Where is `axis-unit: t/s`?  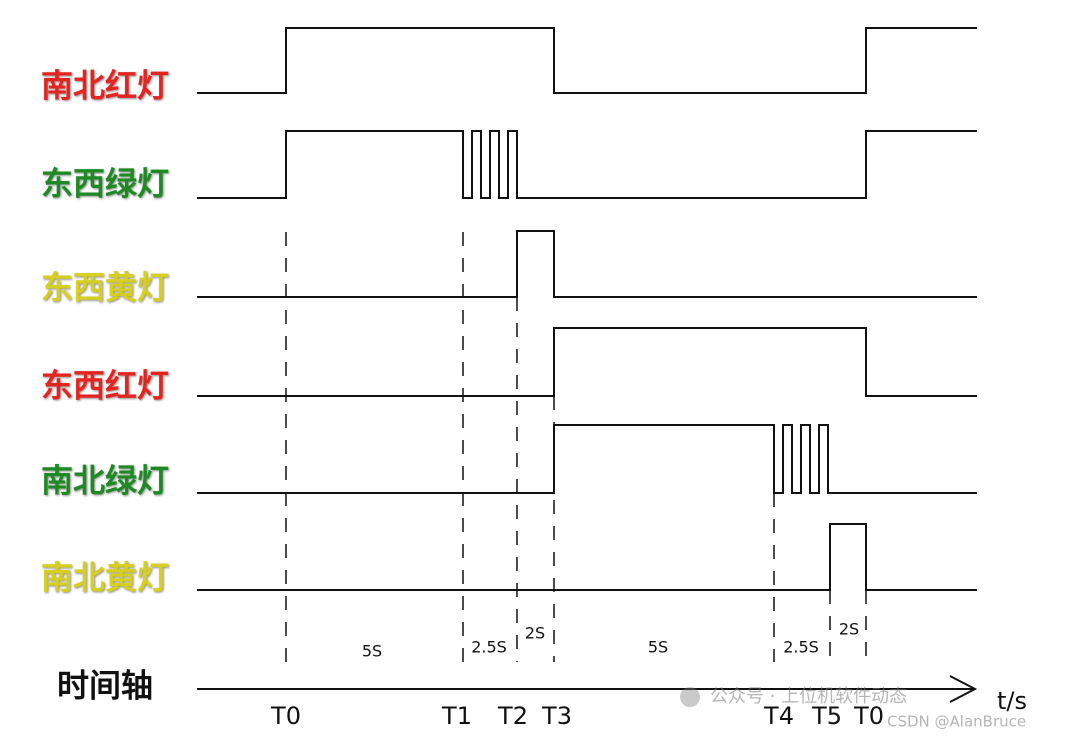
axis-unit: t/s is located at coordinates (1012, 701).